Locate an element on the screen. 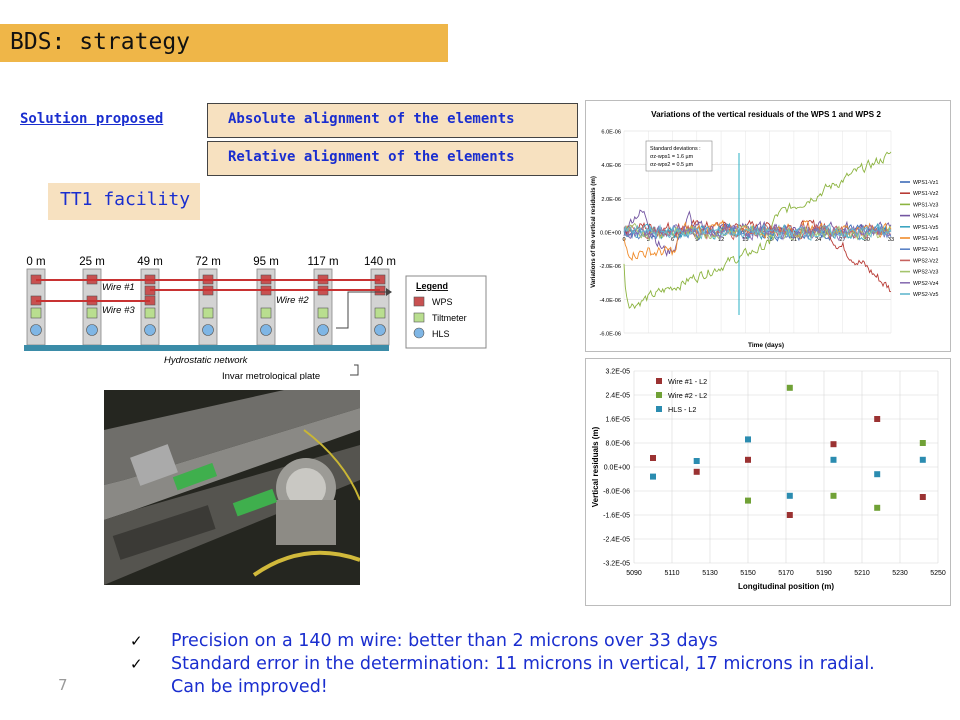  legend-entry: Wire #2 - L2 is located at coordinates (687, 395).